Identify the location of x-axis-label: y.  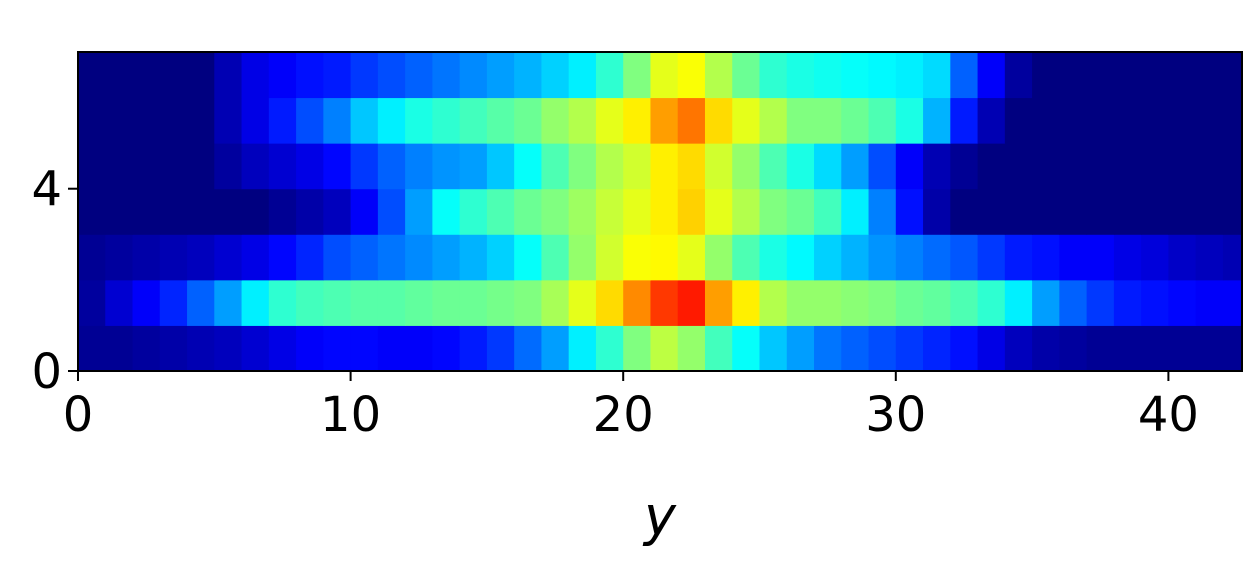
(659, 516).